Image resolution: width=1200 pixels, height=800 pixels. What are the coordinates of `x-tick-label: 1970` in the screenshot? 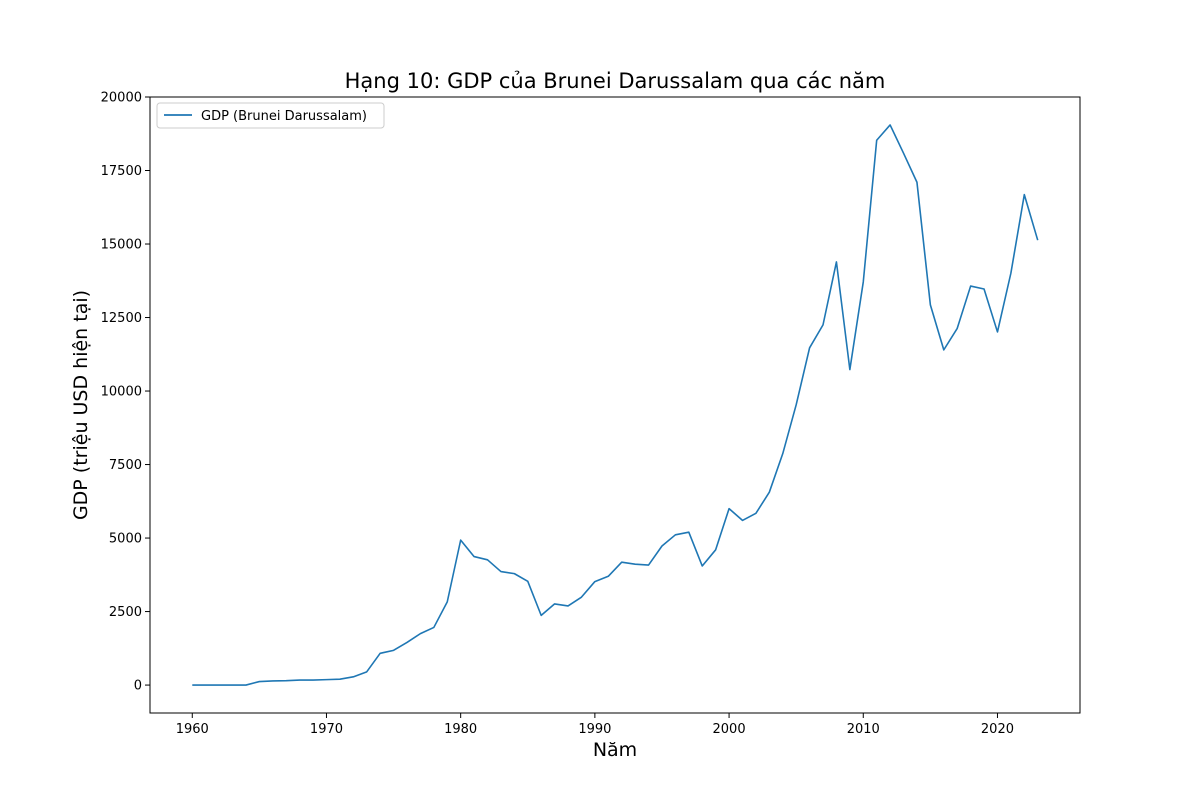 It's located at (326, 729).